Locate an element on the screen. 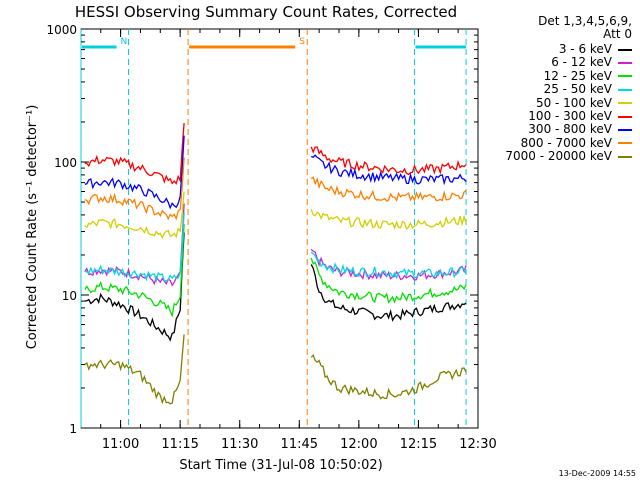 The image size is (640, 484). x-tick-label: 12:15 is located at coordinates (418, 444).